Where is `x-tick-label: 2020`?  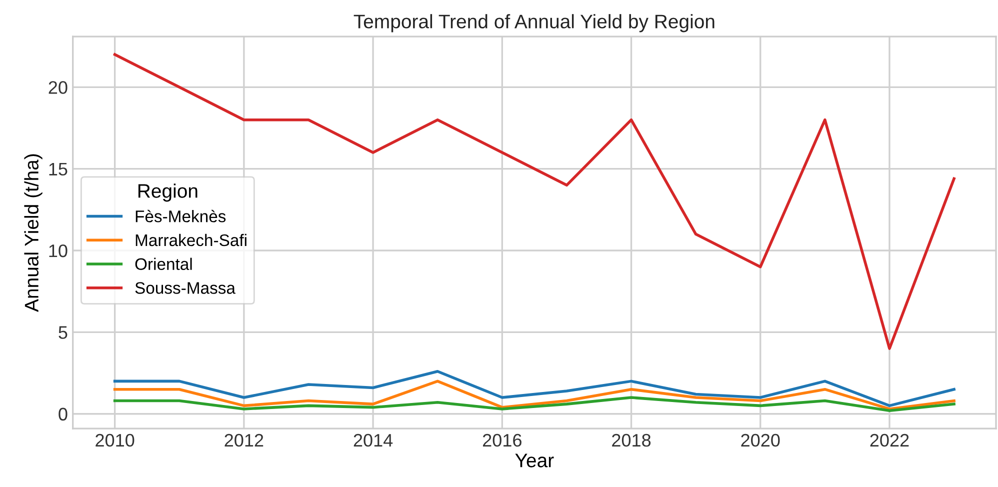
x-tick-label: 2020 is located at coordinates (760, 440).